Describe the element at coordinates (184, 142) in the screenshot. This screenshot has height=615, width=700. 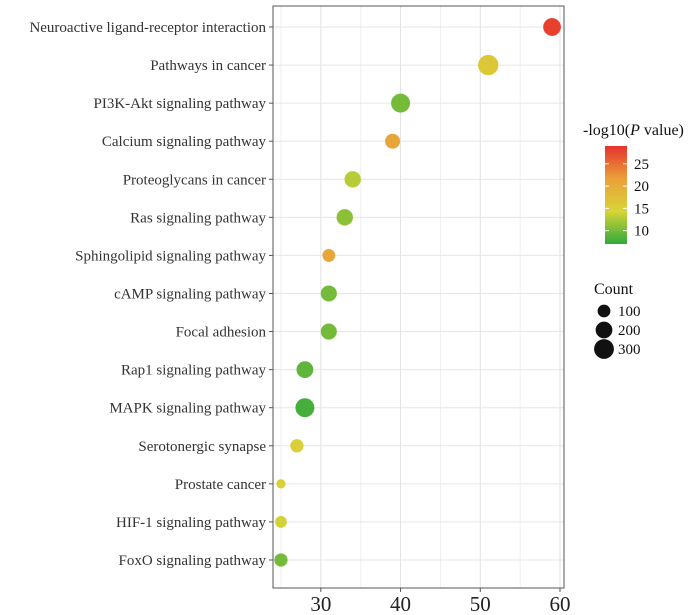
I see `category-label: Calcium signaling pathway` at that location.